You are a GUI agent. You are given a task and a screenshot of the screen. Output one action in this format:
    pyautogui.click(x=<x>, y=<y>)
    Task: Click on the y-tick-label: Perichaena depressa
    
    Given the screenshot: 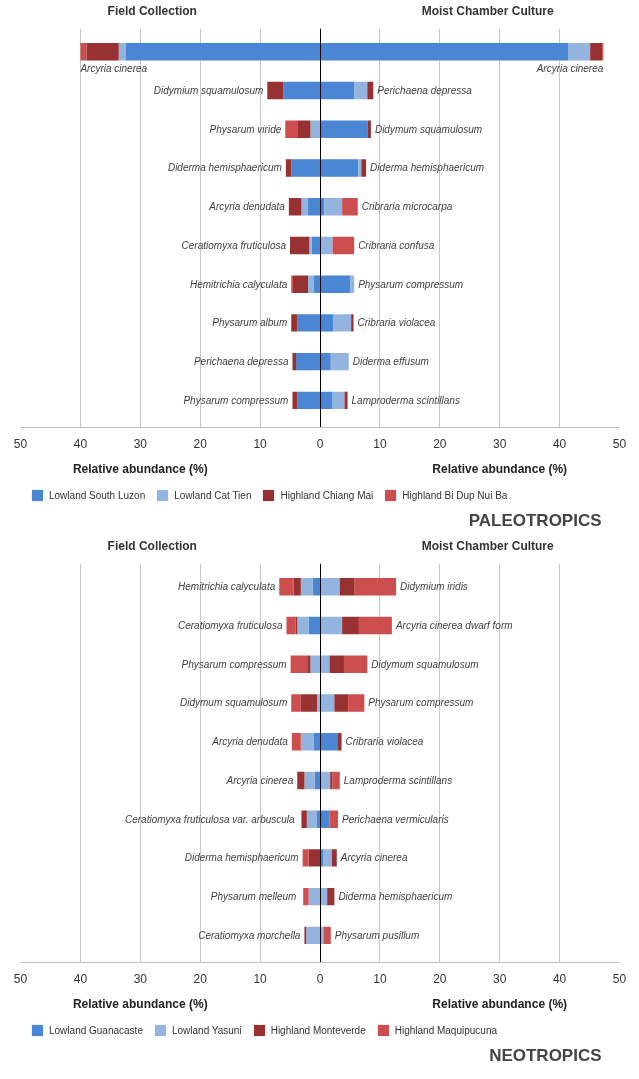 What is the action you would take?
    pyautogui.click(x=241, y=362)
    